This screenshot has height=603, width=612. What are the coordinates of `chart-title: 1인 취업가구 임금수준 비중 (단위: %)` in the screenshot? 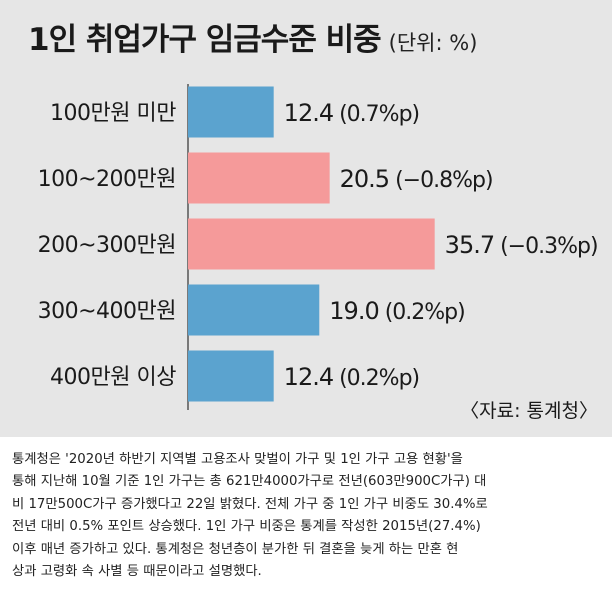 It's located at (252, 36).